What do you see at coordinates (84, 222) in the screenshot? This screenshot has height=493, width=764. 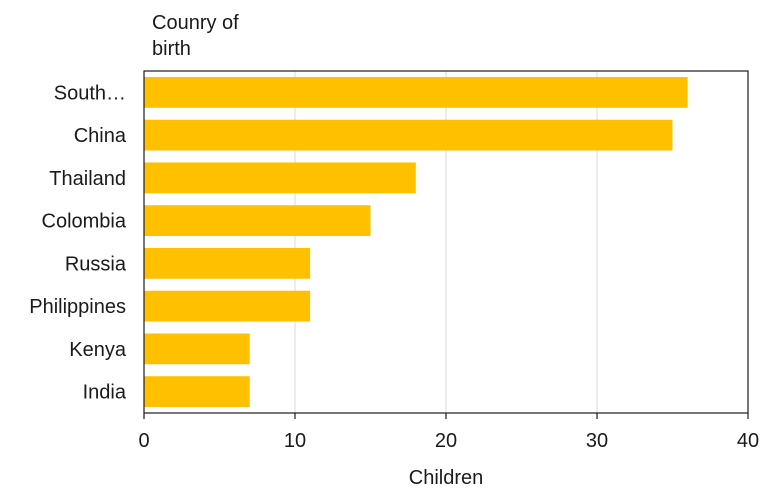 I see `category-label: Colombia` at bounding box center [84, 222].